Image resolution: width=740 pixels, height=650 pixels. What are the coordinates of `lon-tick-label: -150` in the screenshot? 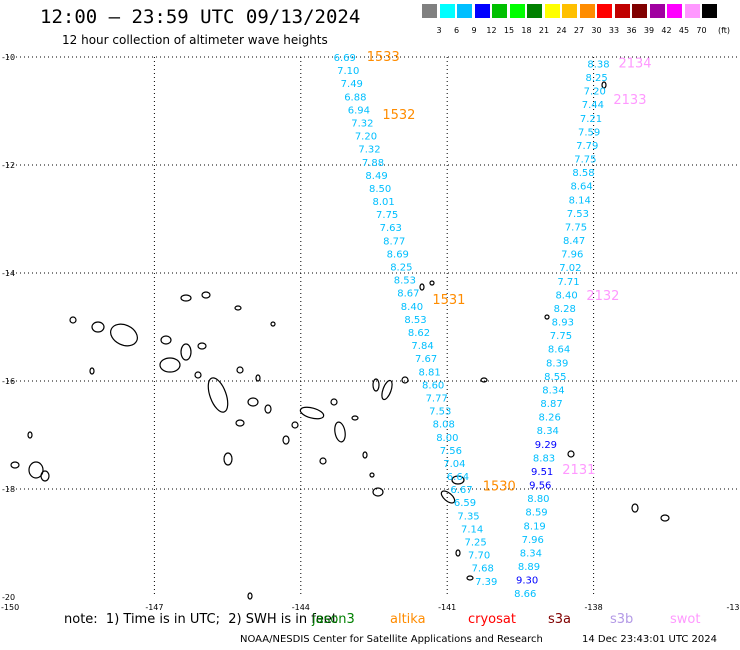 It's located at (10, 607).